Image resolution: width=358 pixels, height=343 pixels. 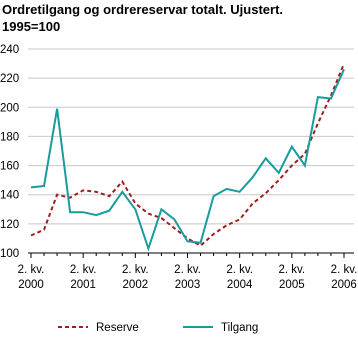 What do you see at coordinates (9, 50) in the screenshot?
I see `y-tick-label: 240` at bounding box center [9, 50].